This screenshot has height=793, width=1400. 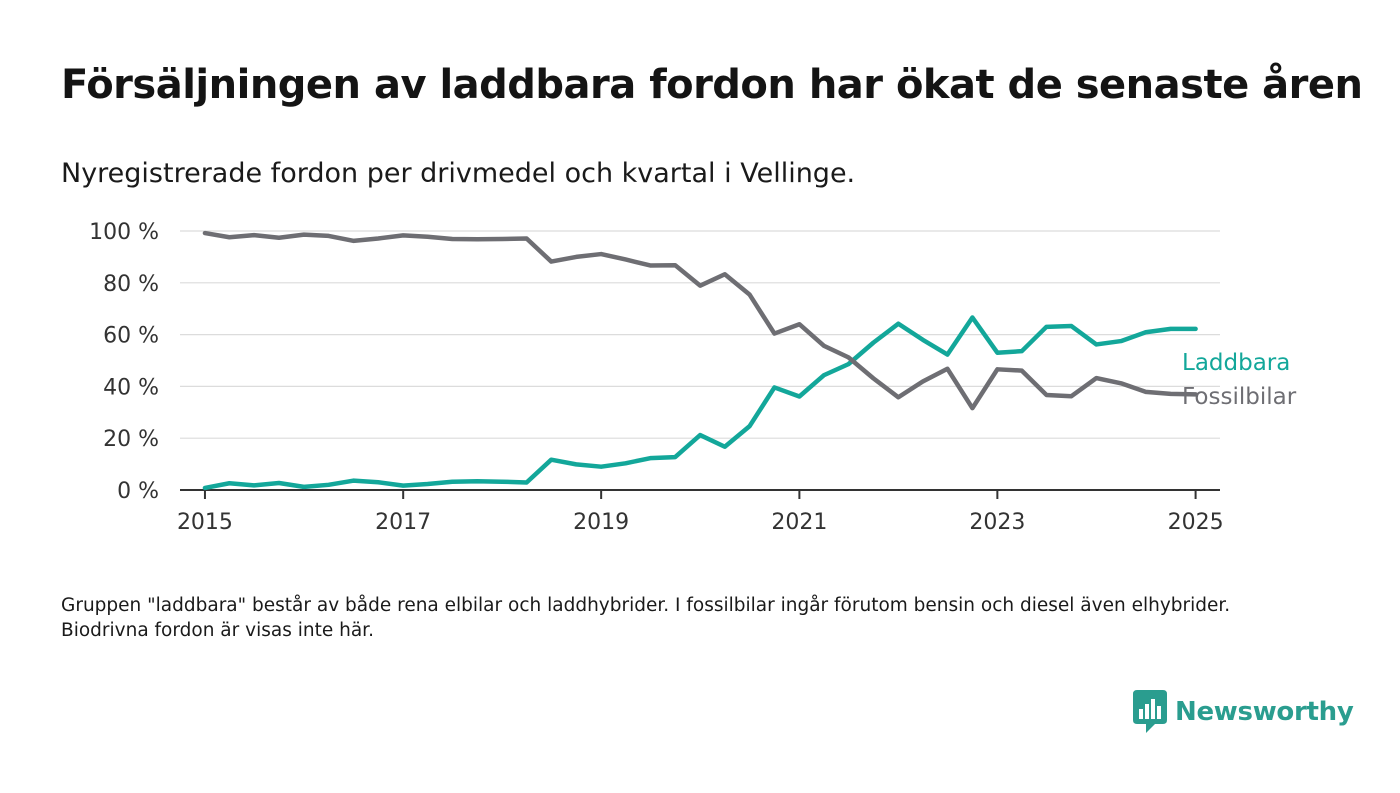 I want to click on series-label-fossilbilar: Fossilbilar, so click(x=1239, y=397).